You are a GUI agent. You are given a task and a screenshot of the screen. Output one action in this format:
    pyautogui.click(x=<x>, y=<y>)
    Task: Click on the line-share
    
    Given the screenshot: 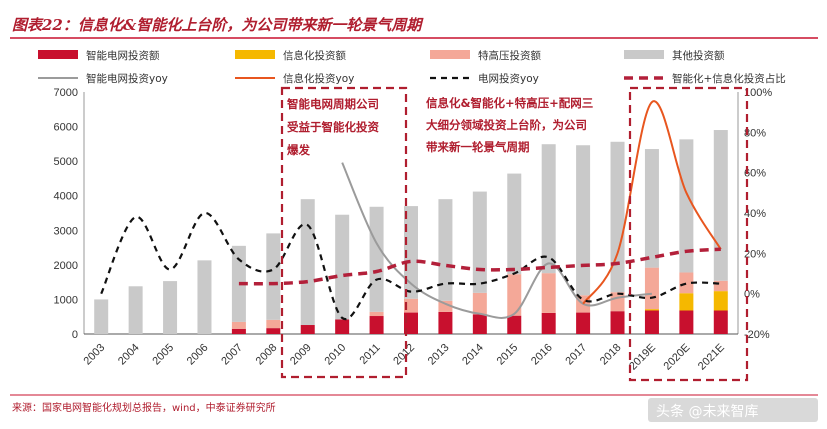 What is the action you would take?
    pyautogui.click(x=479, y=266)
    